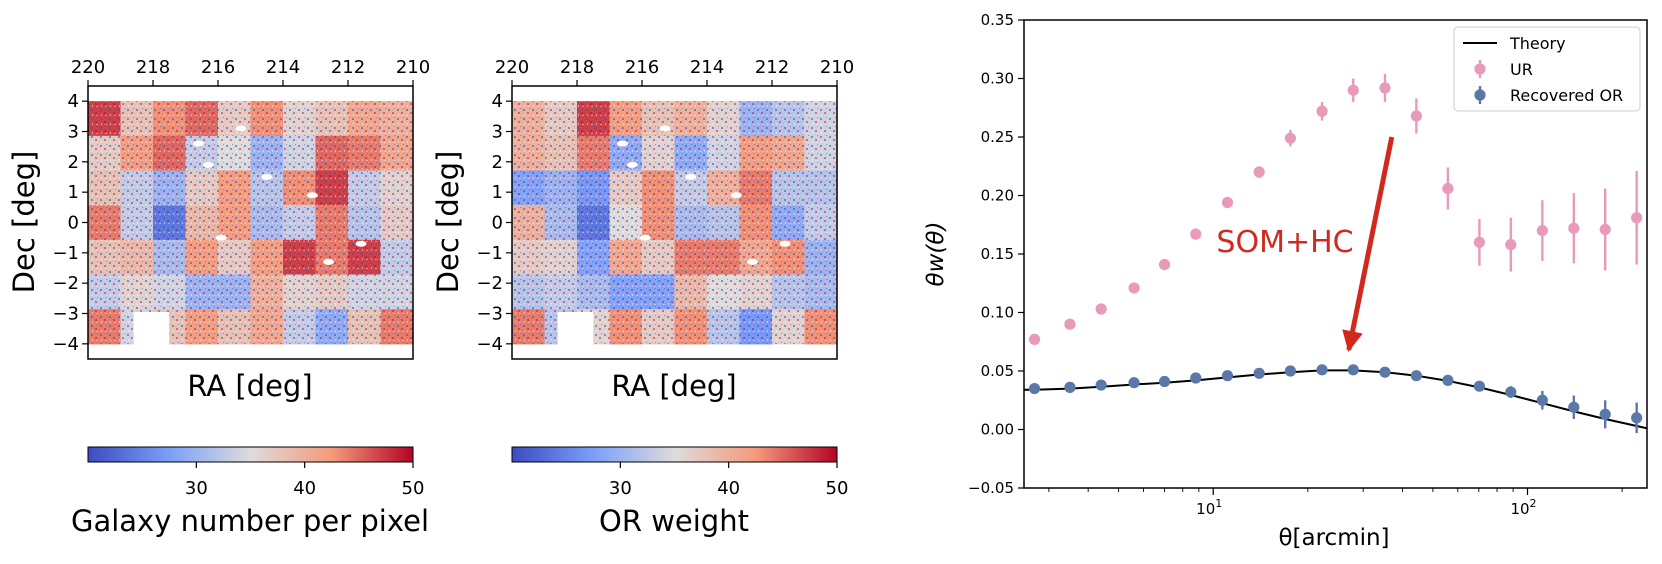 This screenshot has height=564, width=1662. What do you see at coordinates (1368, 244) in the screenshot?
I see `som-hc-arrow` at bounding box center [1368, 244].